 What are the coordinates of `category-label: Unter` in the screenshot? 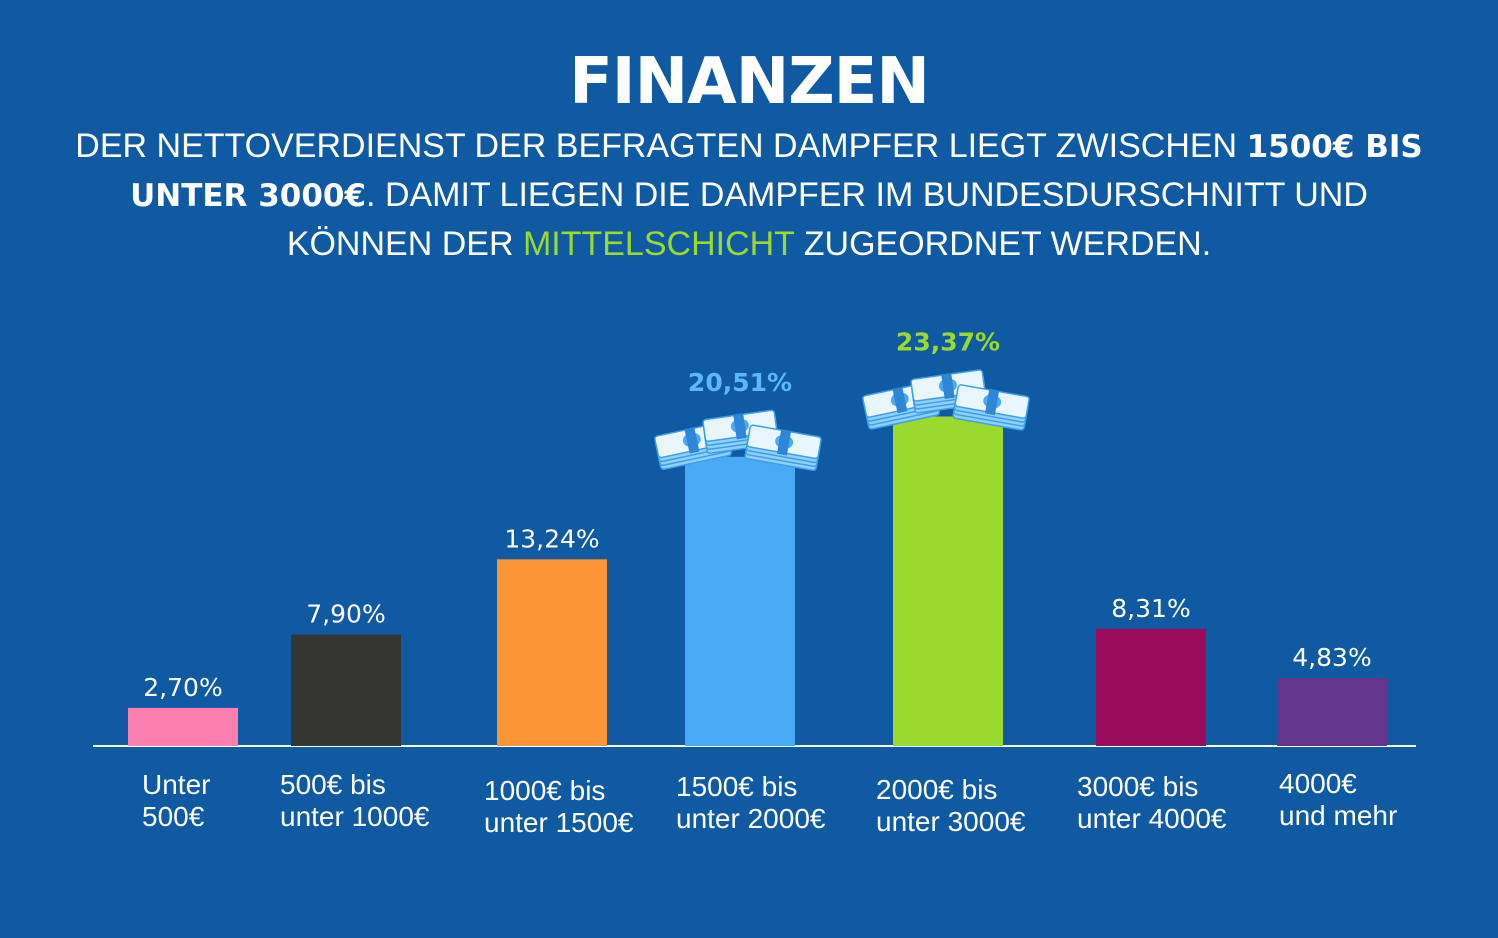 It's located at (176, 784).